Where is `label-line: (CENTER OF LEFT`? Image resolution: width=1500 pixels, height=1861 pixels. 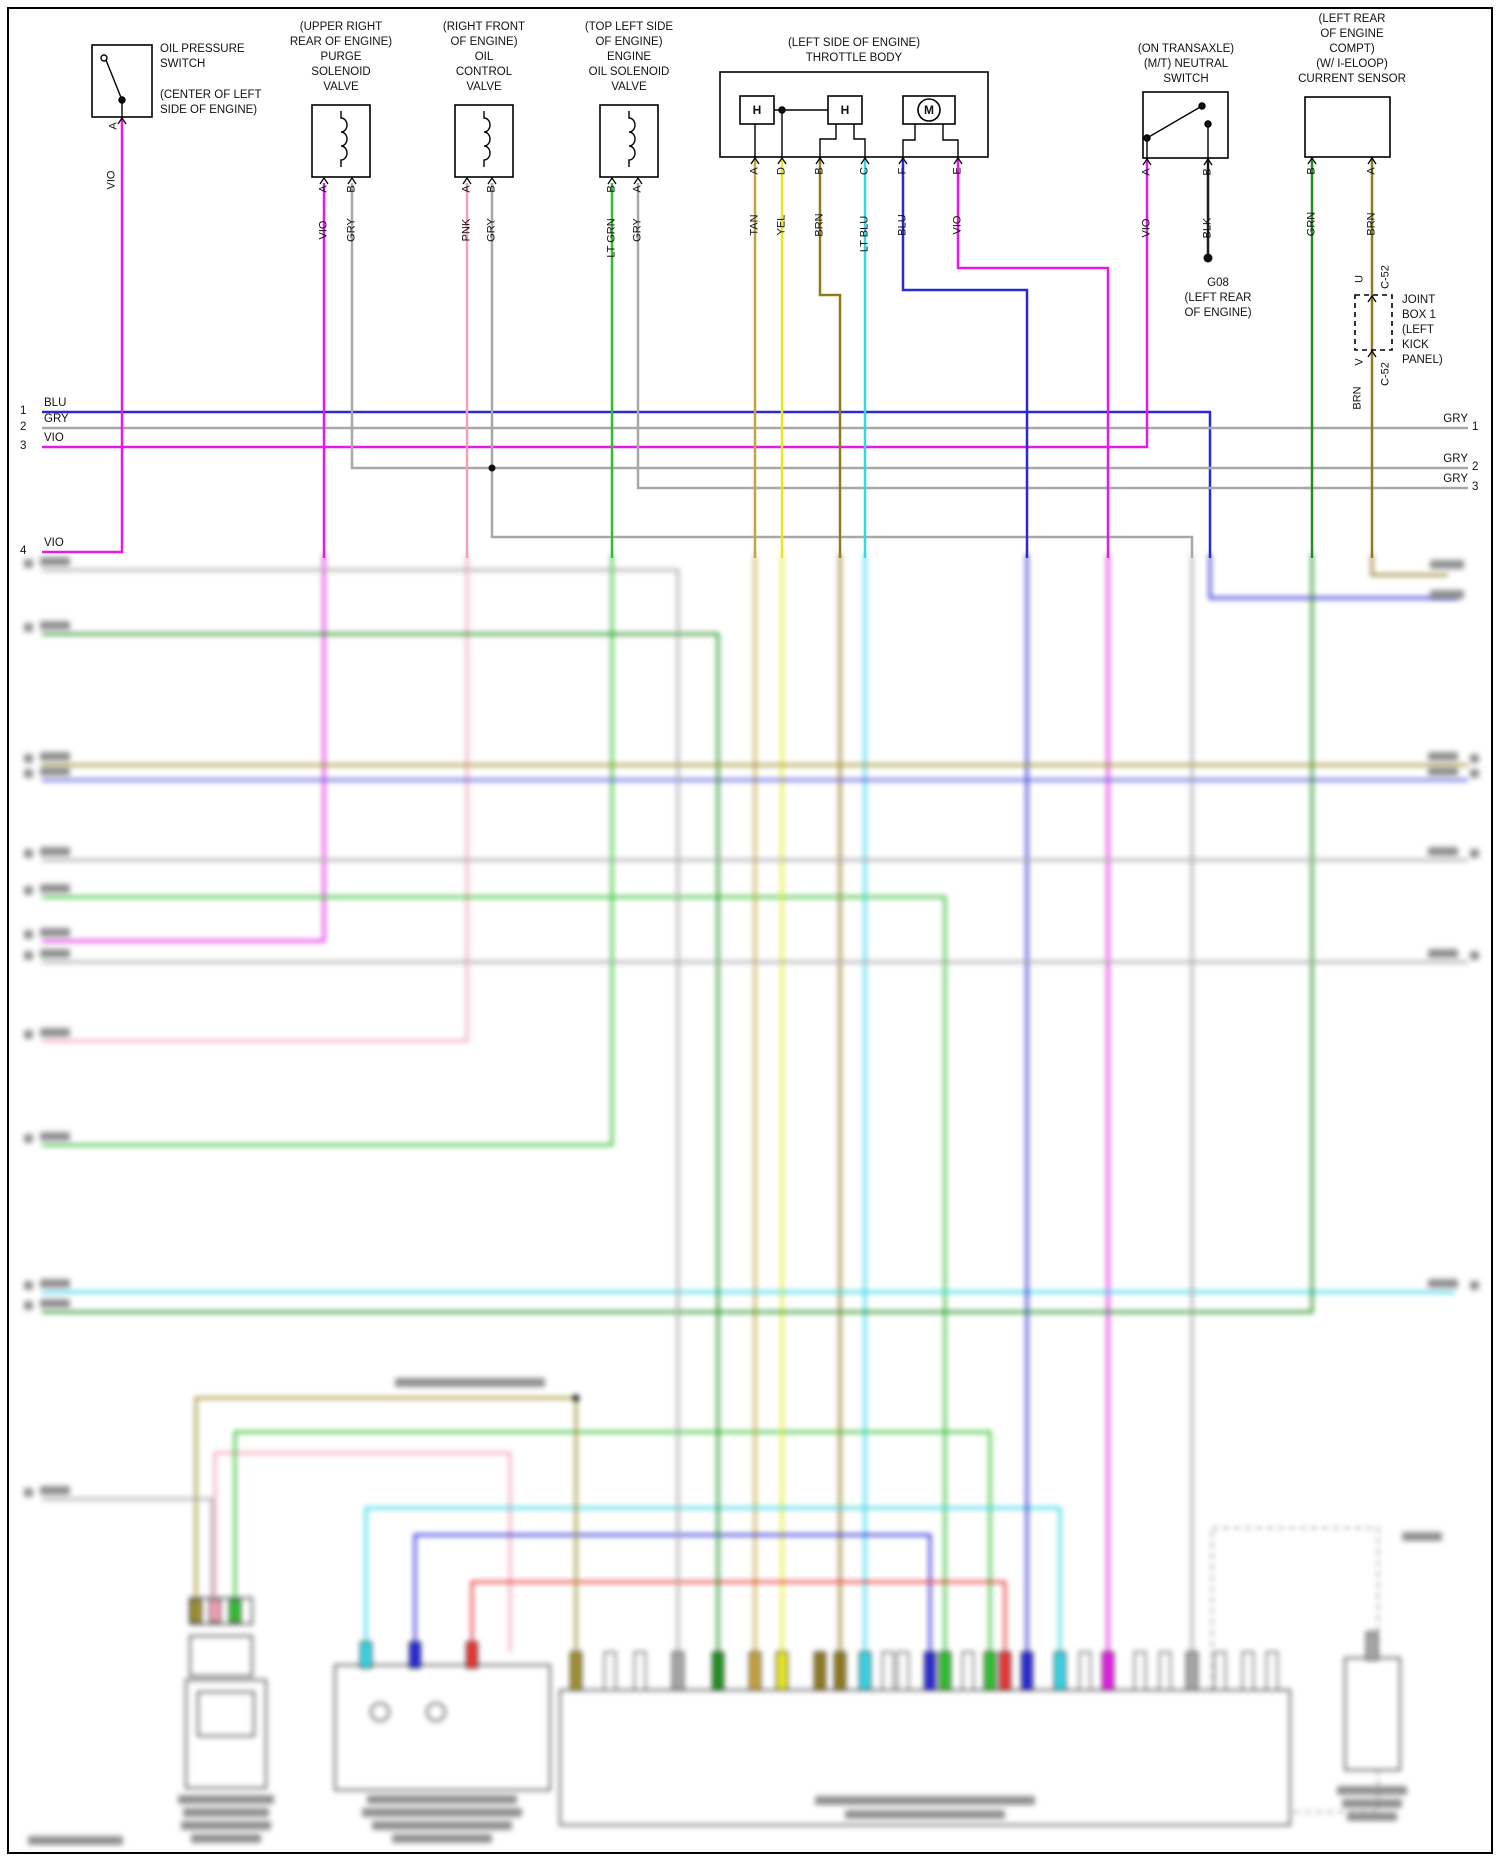
label-line: (CENTER OF LEFT is located at coordinates (211, 95).